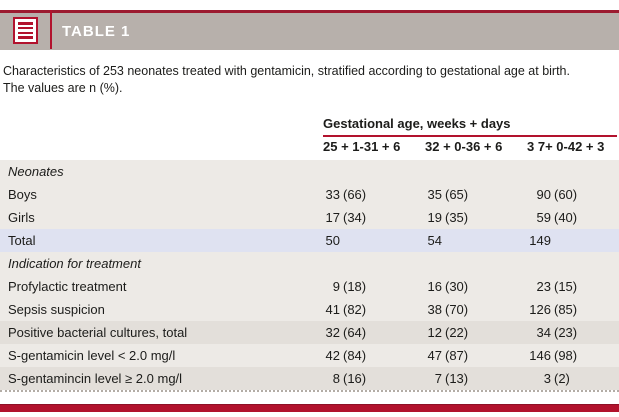  I want to click on cell-col1: 32 (64), so click(346, 332).